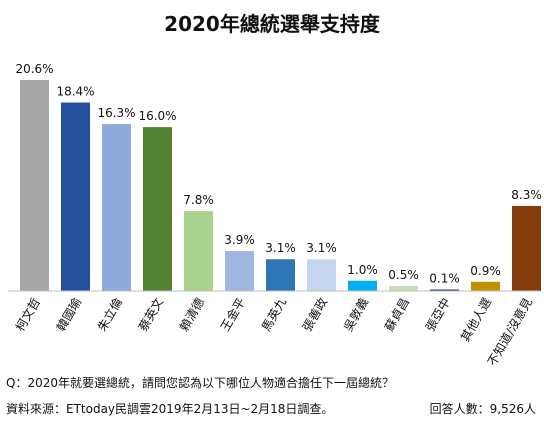 Image resolution: width=544 pixels, height=423 pixels. Describe the element at coordinates (68, 314) in the screenshot. I see `category-label-1: 韓國瑜` at that location.